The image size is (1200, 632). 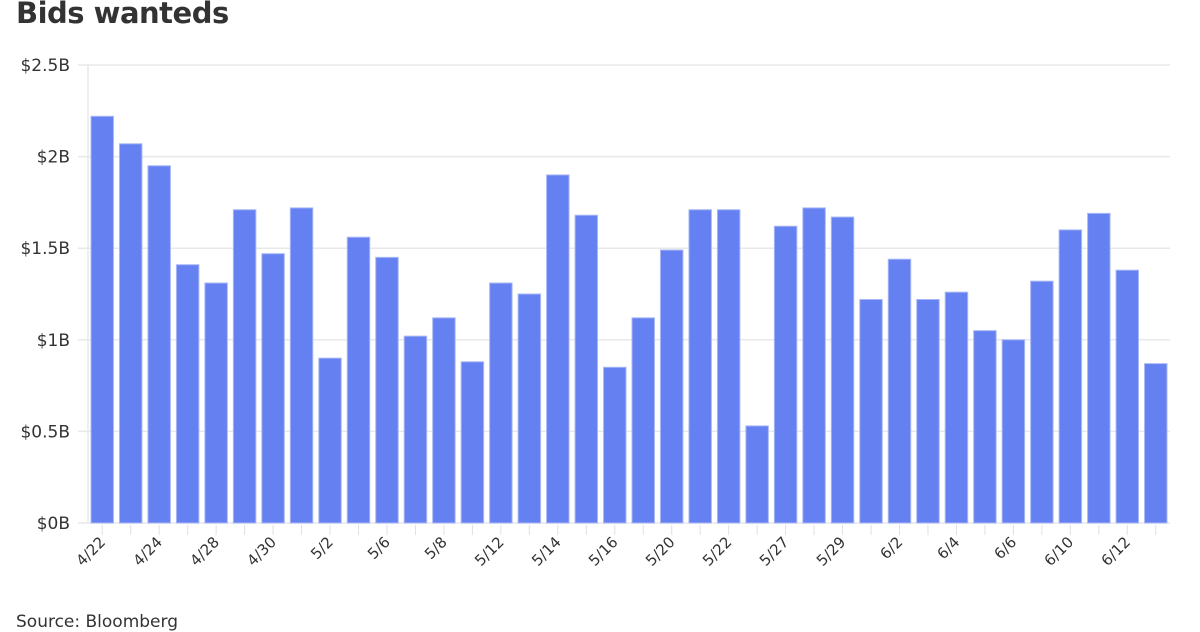 I want to click on x-tick-label: 6/4, so click(x=948, y=548).